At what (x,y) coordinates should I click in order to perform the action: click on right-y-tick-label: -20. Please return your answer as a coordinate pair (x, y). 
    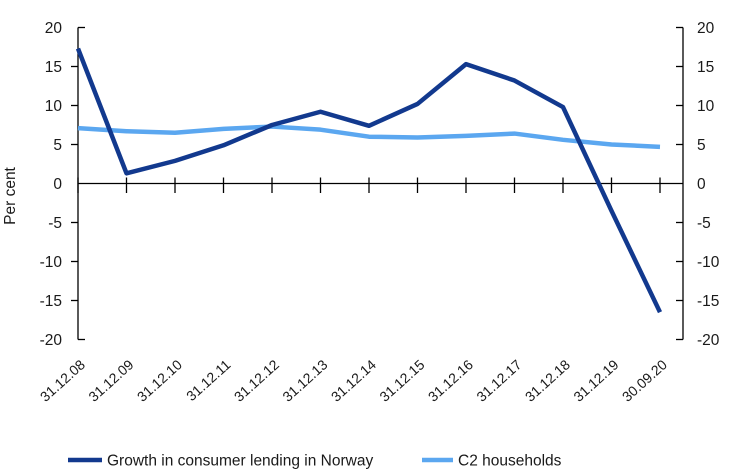
    Looking at the image, I should click on (708, 340).